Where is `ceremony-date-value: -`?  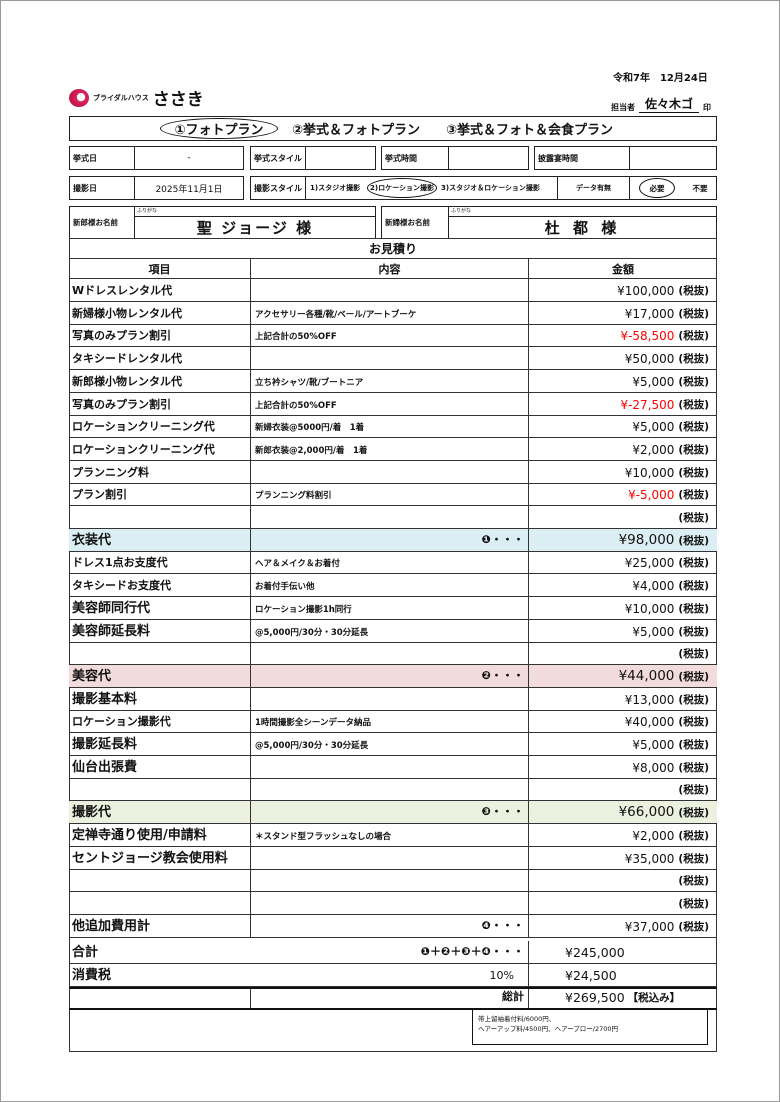
ceremony-date-value: - is located at coordinates (189, 158).